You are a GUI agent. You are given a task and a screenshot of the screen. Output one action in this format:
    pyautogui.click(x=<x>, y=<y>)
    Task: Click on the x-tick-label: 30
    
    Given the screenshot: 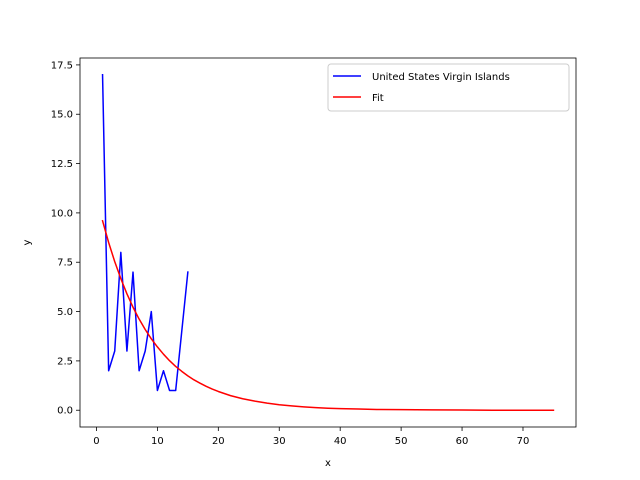 What is the action you would take?
    pyautogui.click(x=279, y=441)
    